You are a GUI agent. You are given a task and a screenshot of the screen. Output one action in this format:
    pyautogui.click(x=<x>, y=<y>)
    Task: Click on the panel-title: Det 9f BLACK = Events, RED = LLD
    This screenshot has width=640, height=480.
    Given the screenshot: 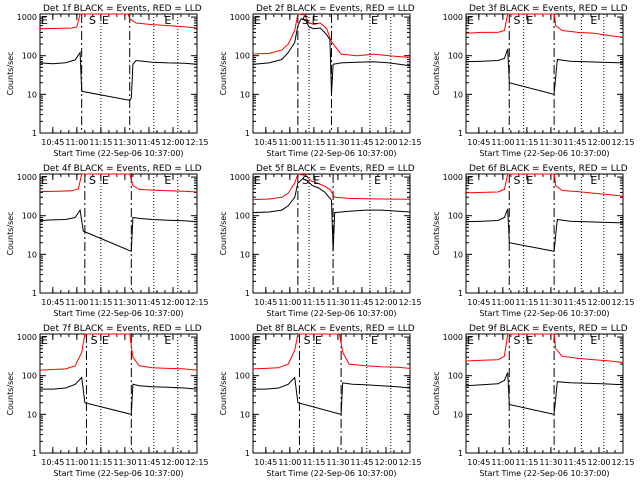 What is the action you would take?
    pyautogui.click(x=548, y=329)
    